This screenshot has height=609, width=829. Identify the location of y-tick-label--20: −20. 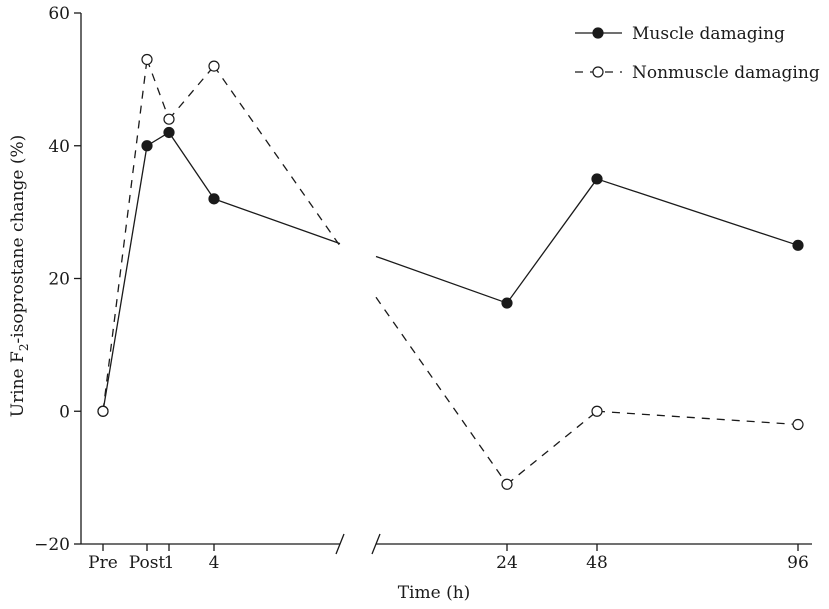
(52, 545).